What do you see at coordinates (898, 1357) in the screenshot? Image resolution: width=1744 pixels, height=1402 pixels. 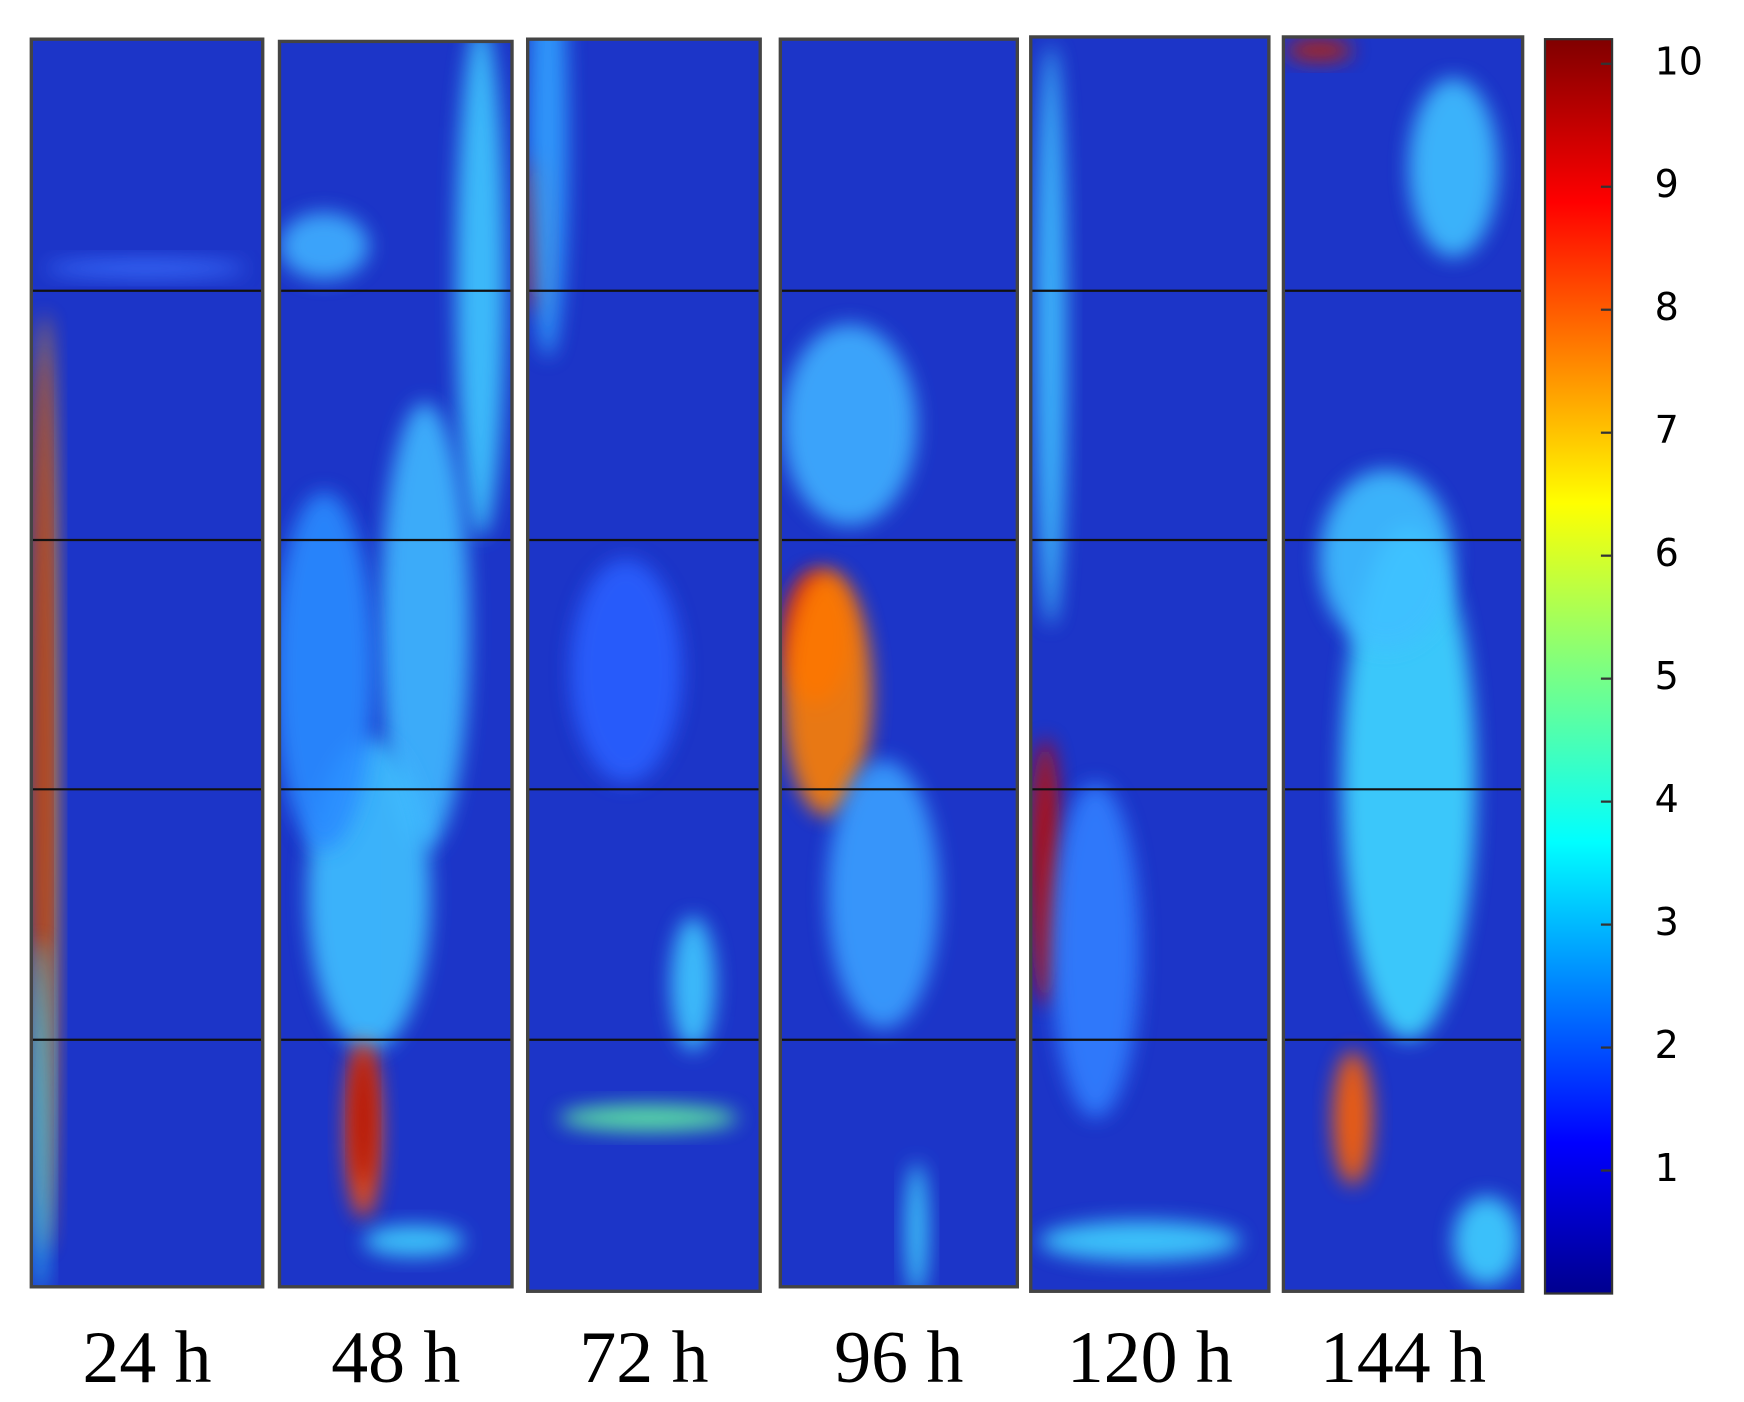 I see `panel-label: 96 h` at bounding box center [898, 1357].